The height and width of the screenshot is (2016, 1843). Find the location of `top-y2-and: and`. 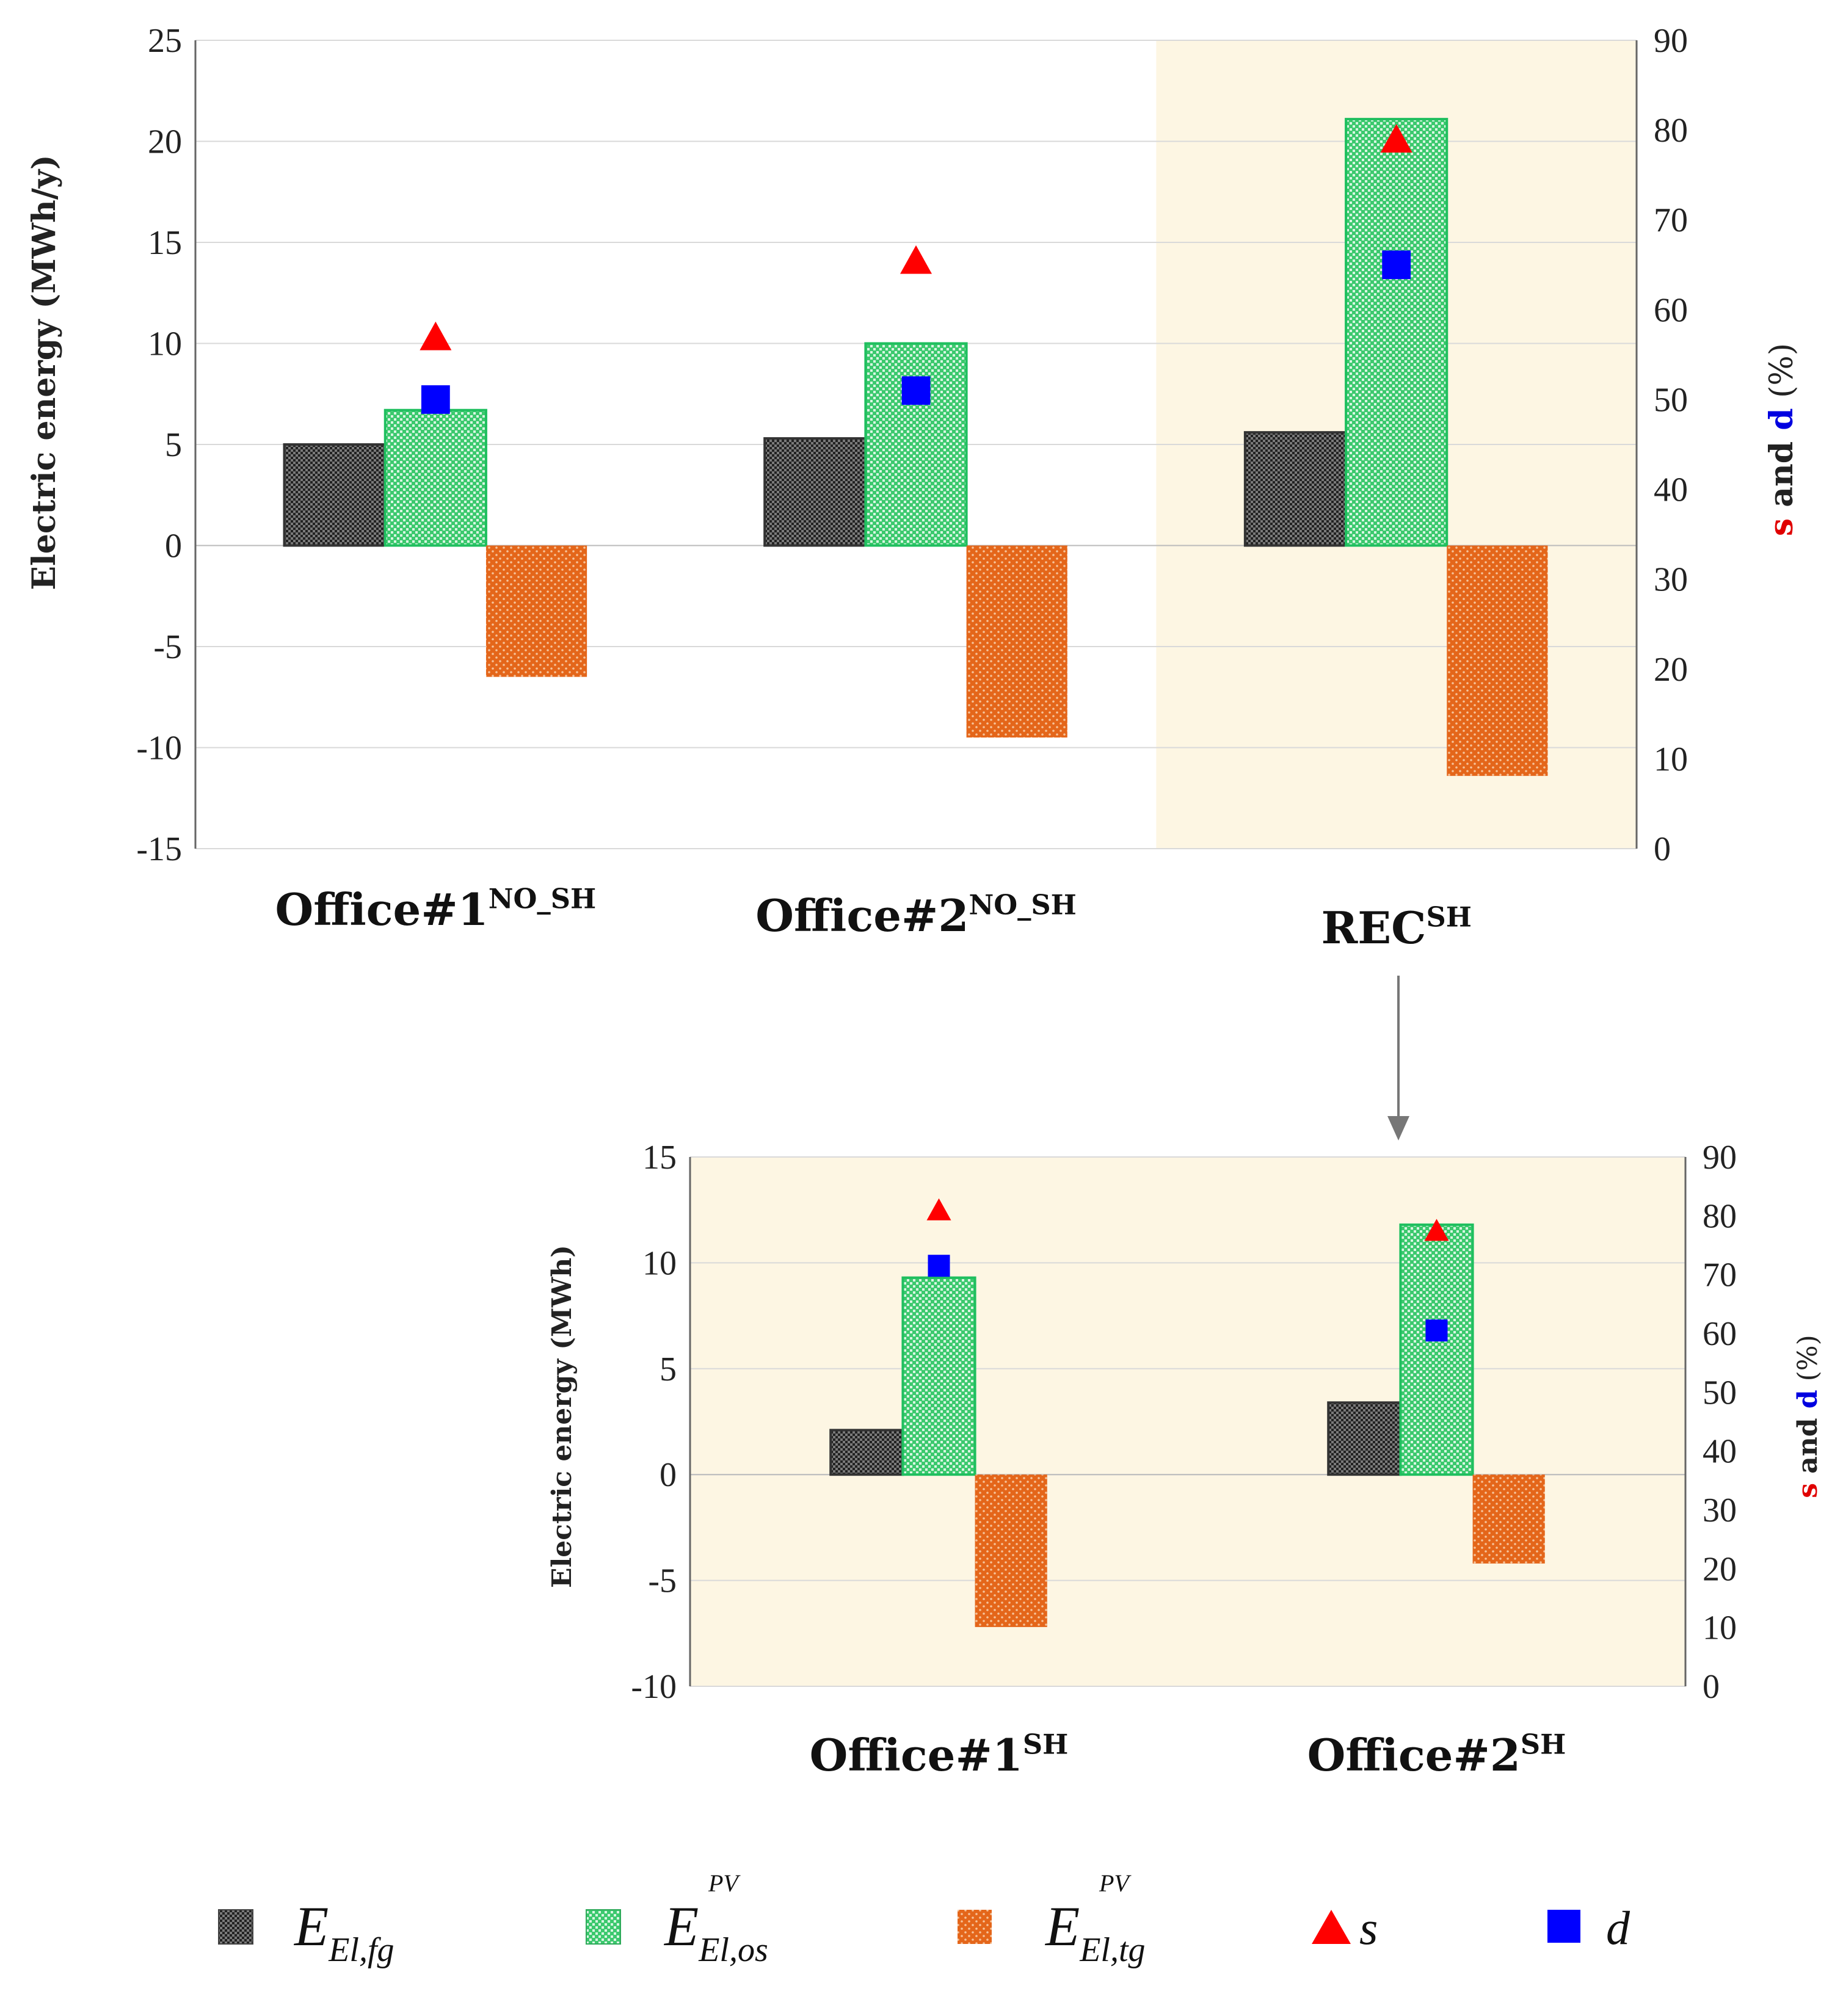

top-y2-and: and is located at coordinates (1781, 474).